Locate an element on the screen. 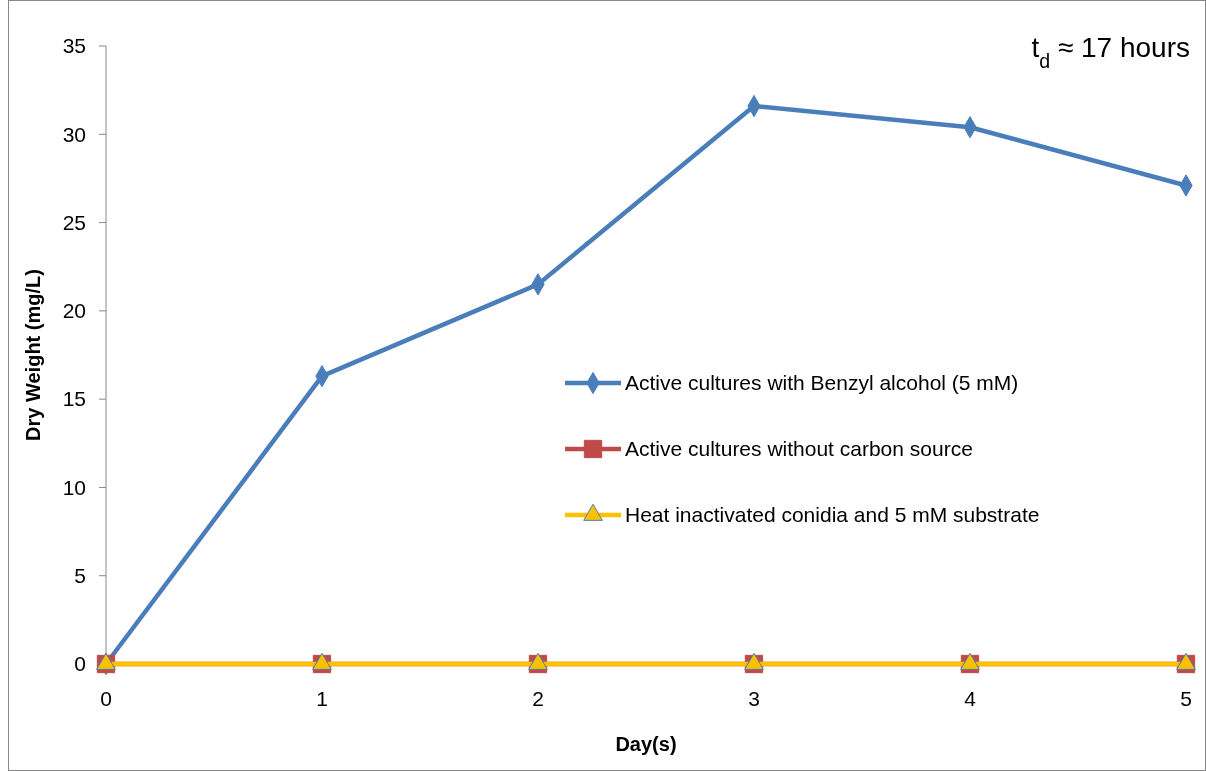 This screenshot has width=1206, height=771. y-tick-label: 10 is located at coordinates (74, 487).